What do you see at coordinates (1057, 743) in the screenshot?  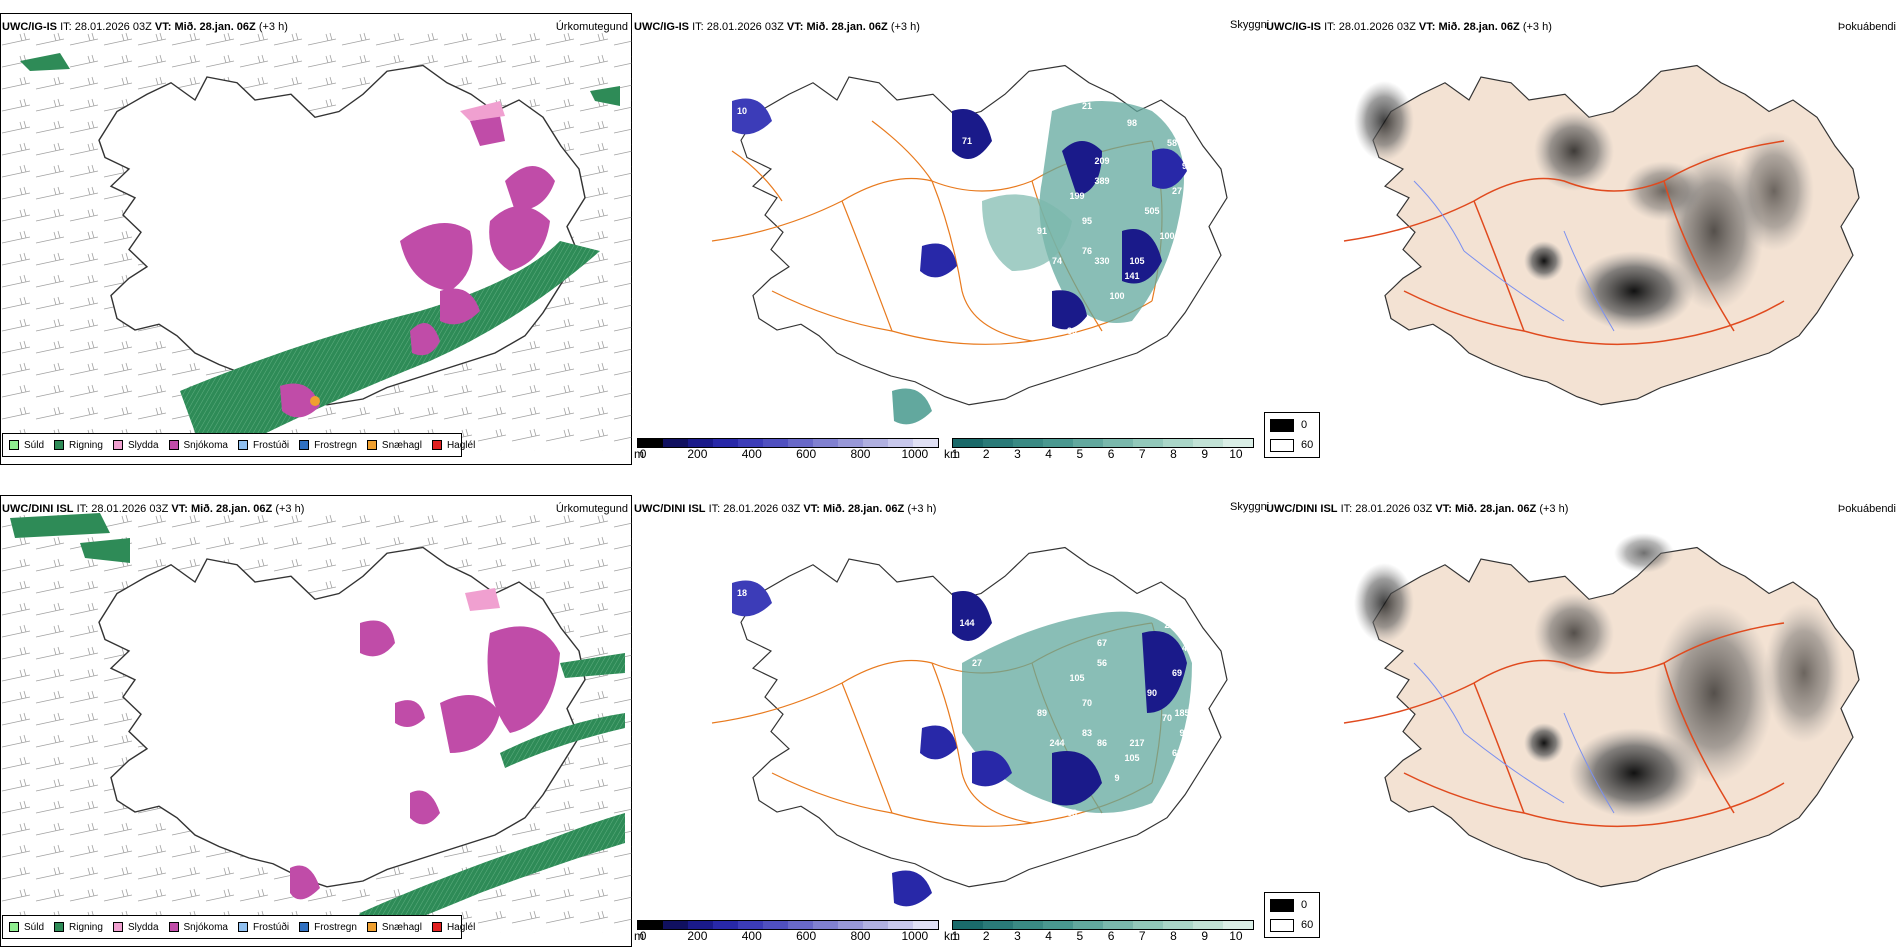 I see `ceiling-value-label: 244` at bounding box center [1057, 743].